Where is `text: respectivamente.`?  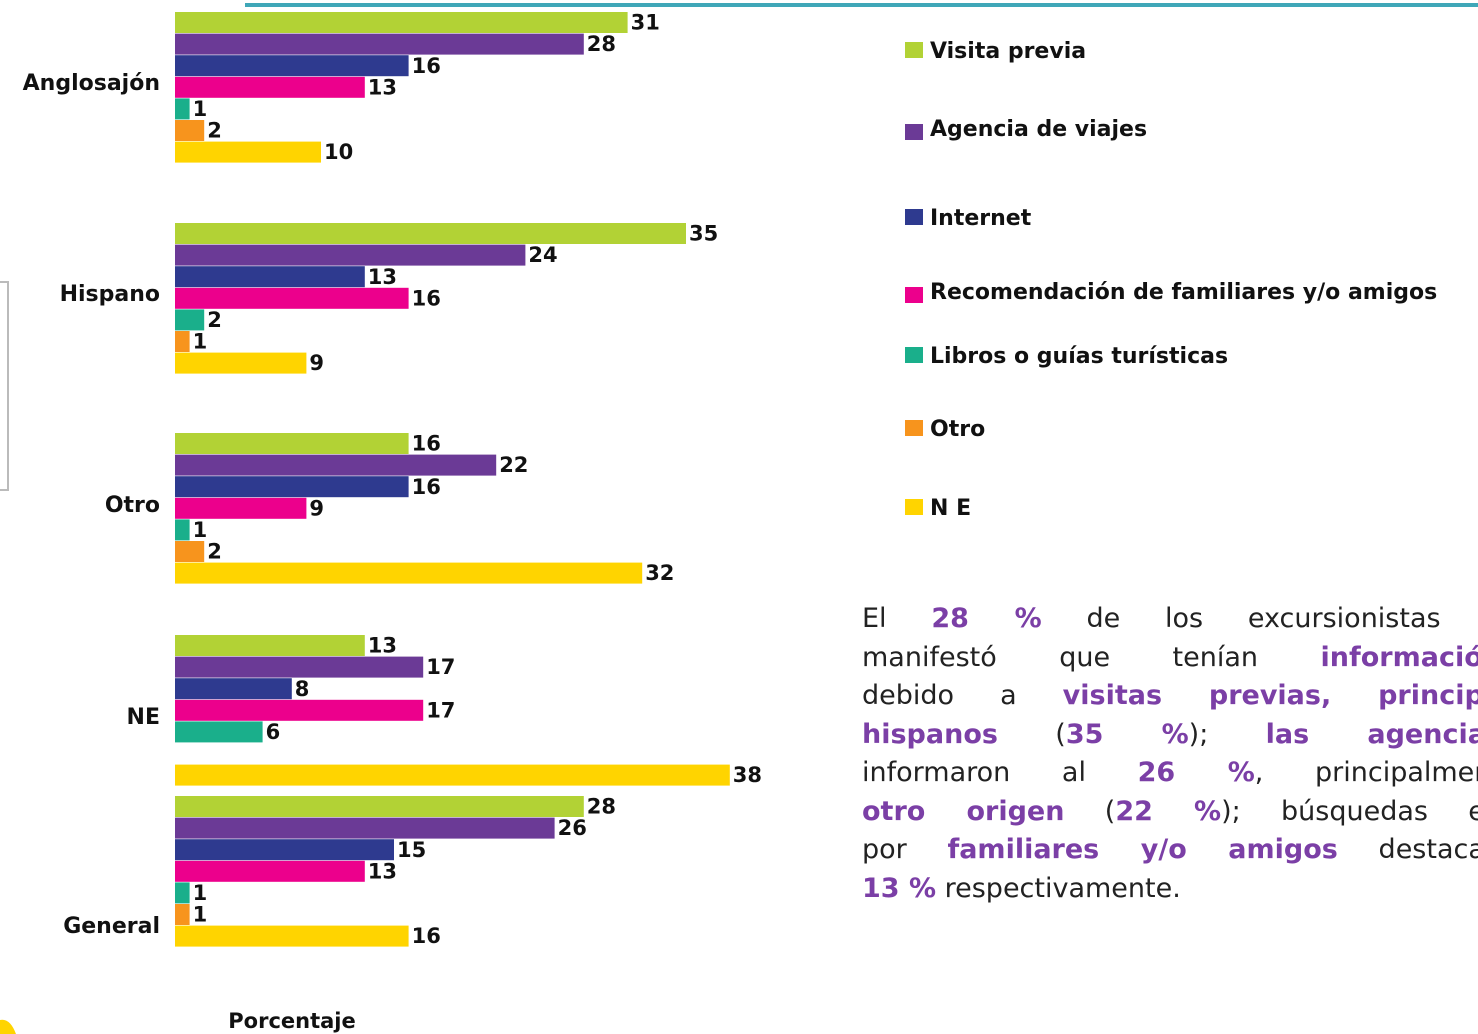 text: respectivamente. is located at coordinates (1058, 888).